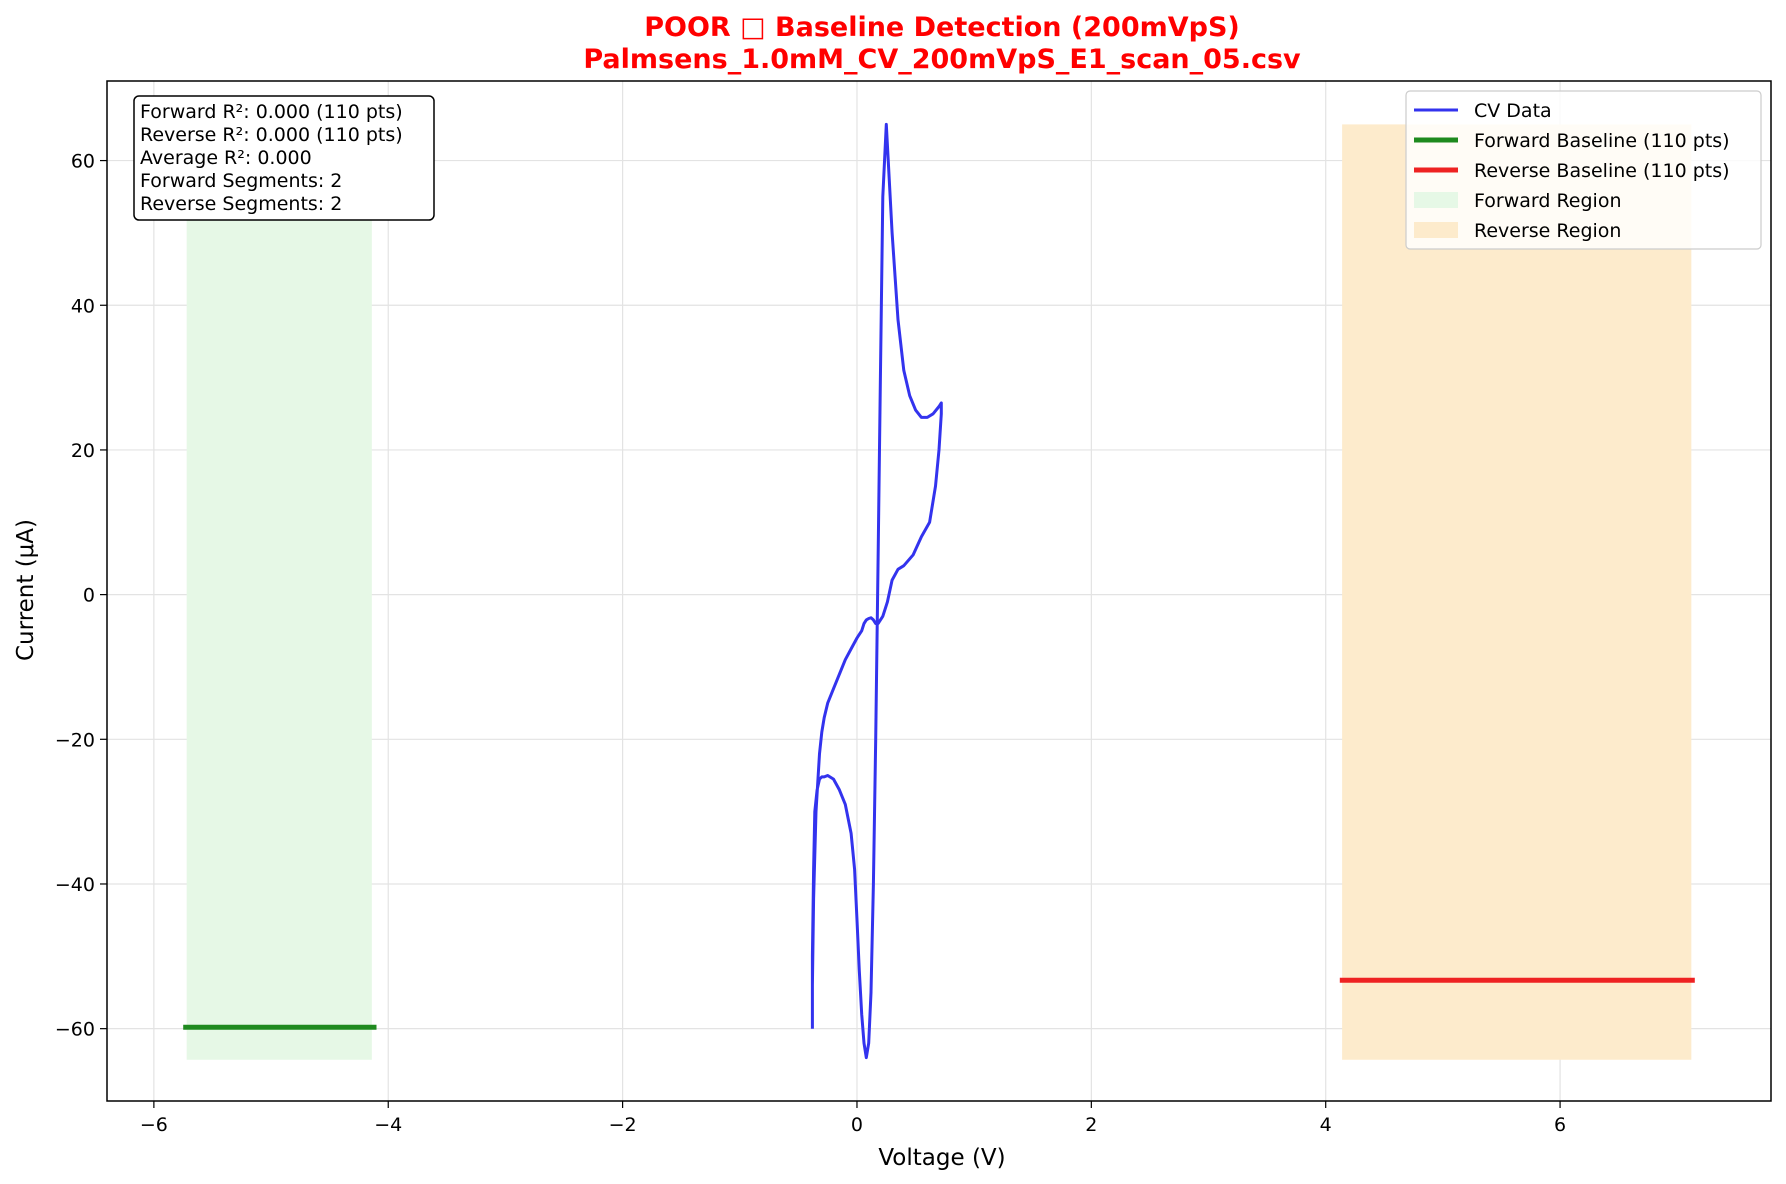 Image resolution: width=1786 pixels, height=1184 pixels. I want to click on stats-line: Forward Segments: 2, so click(241, 181).